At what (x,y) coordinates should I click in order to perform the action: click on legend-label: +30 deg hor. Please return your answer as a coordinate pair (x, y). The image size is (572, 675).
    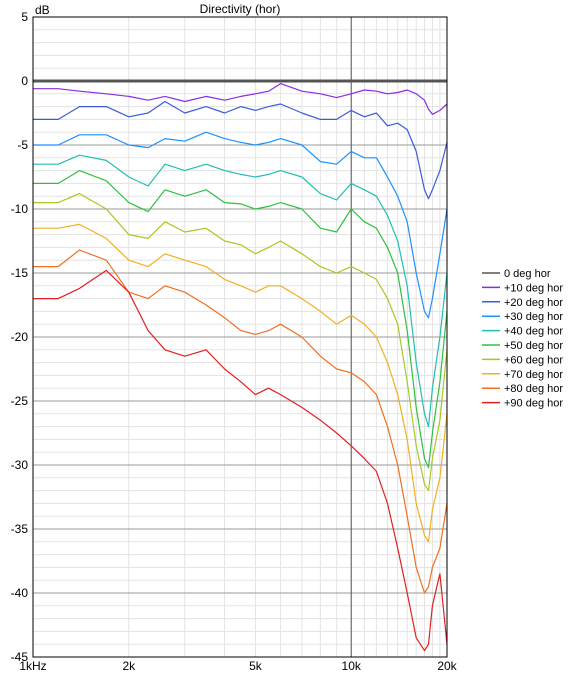
    Looking at the image, I should click on (533, 317).